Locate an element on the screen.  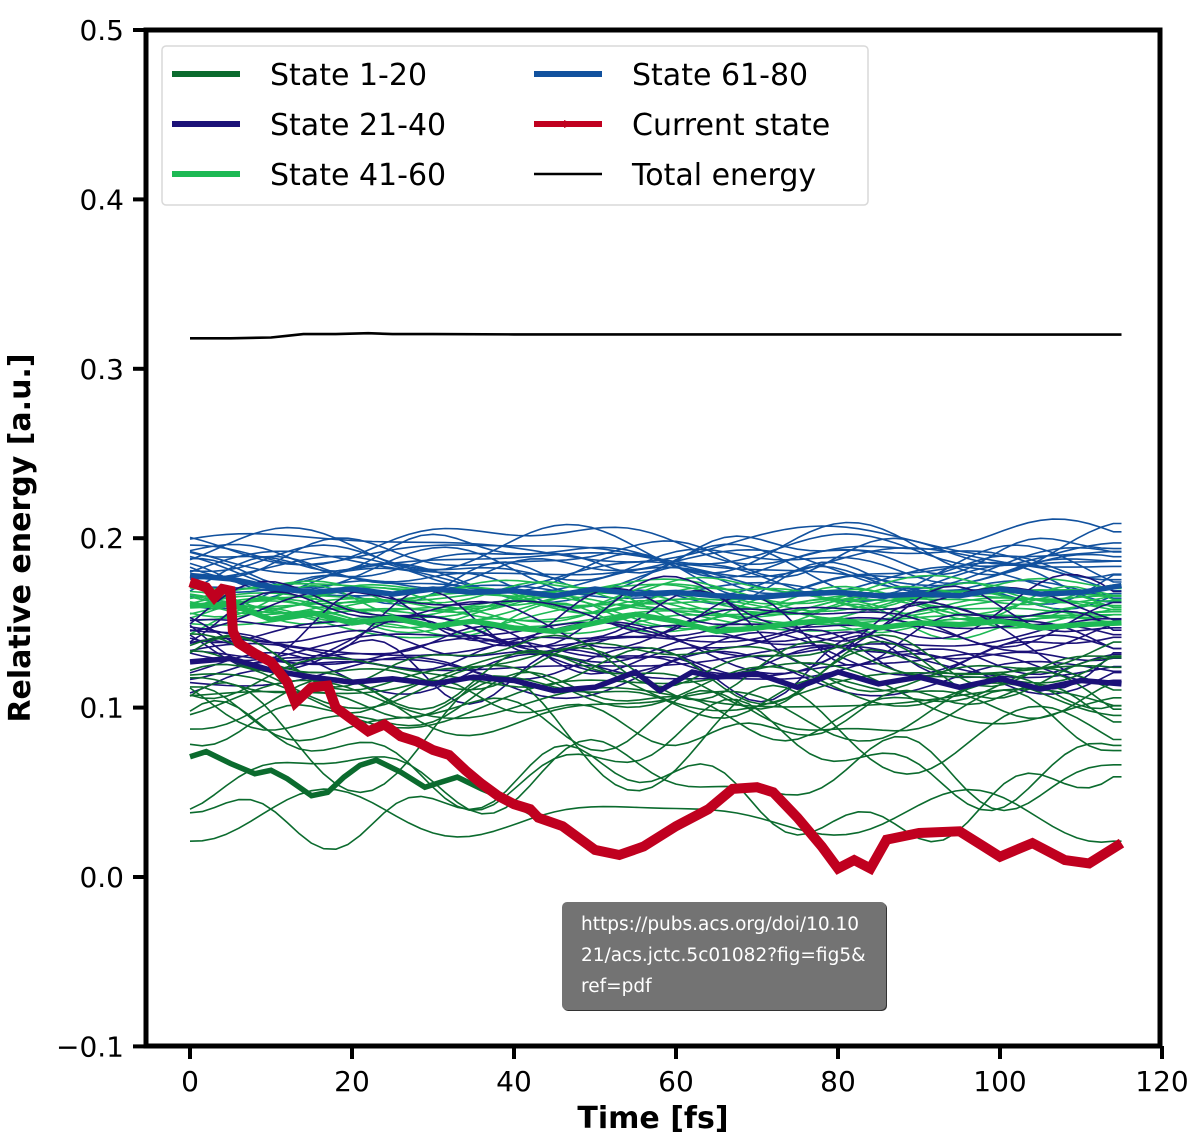
y-axis-title: Relative energy [a.u.] is located at coordinates (20, 537).